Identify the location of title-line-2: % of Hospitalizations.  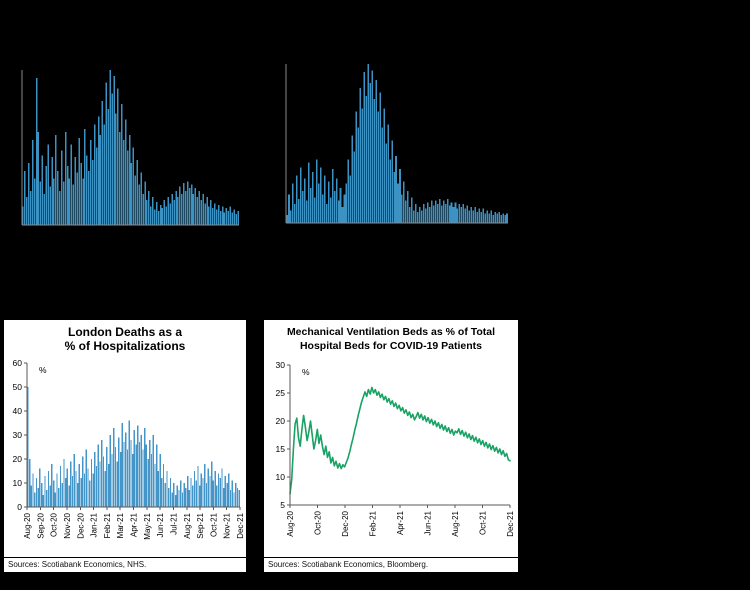
(125, 346).